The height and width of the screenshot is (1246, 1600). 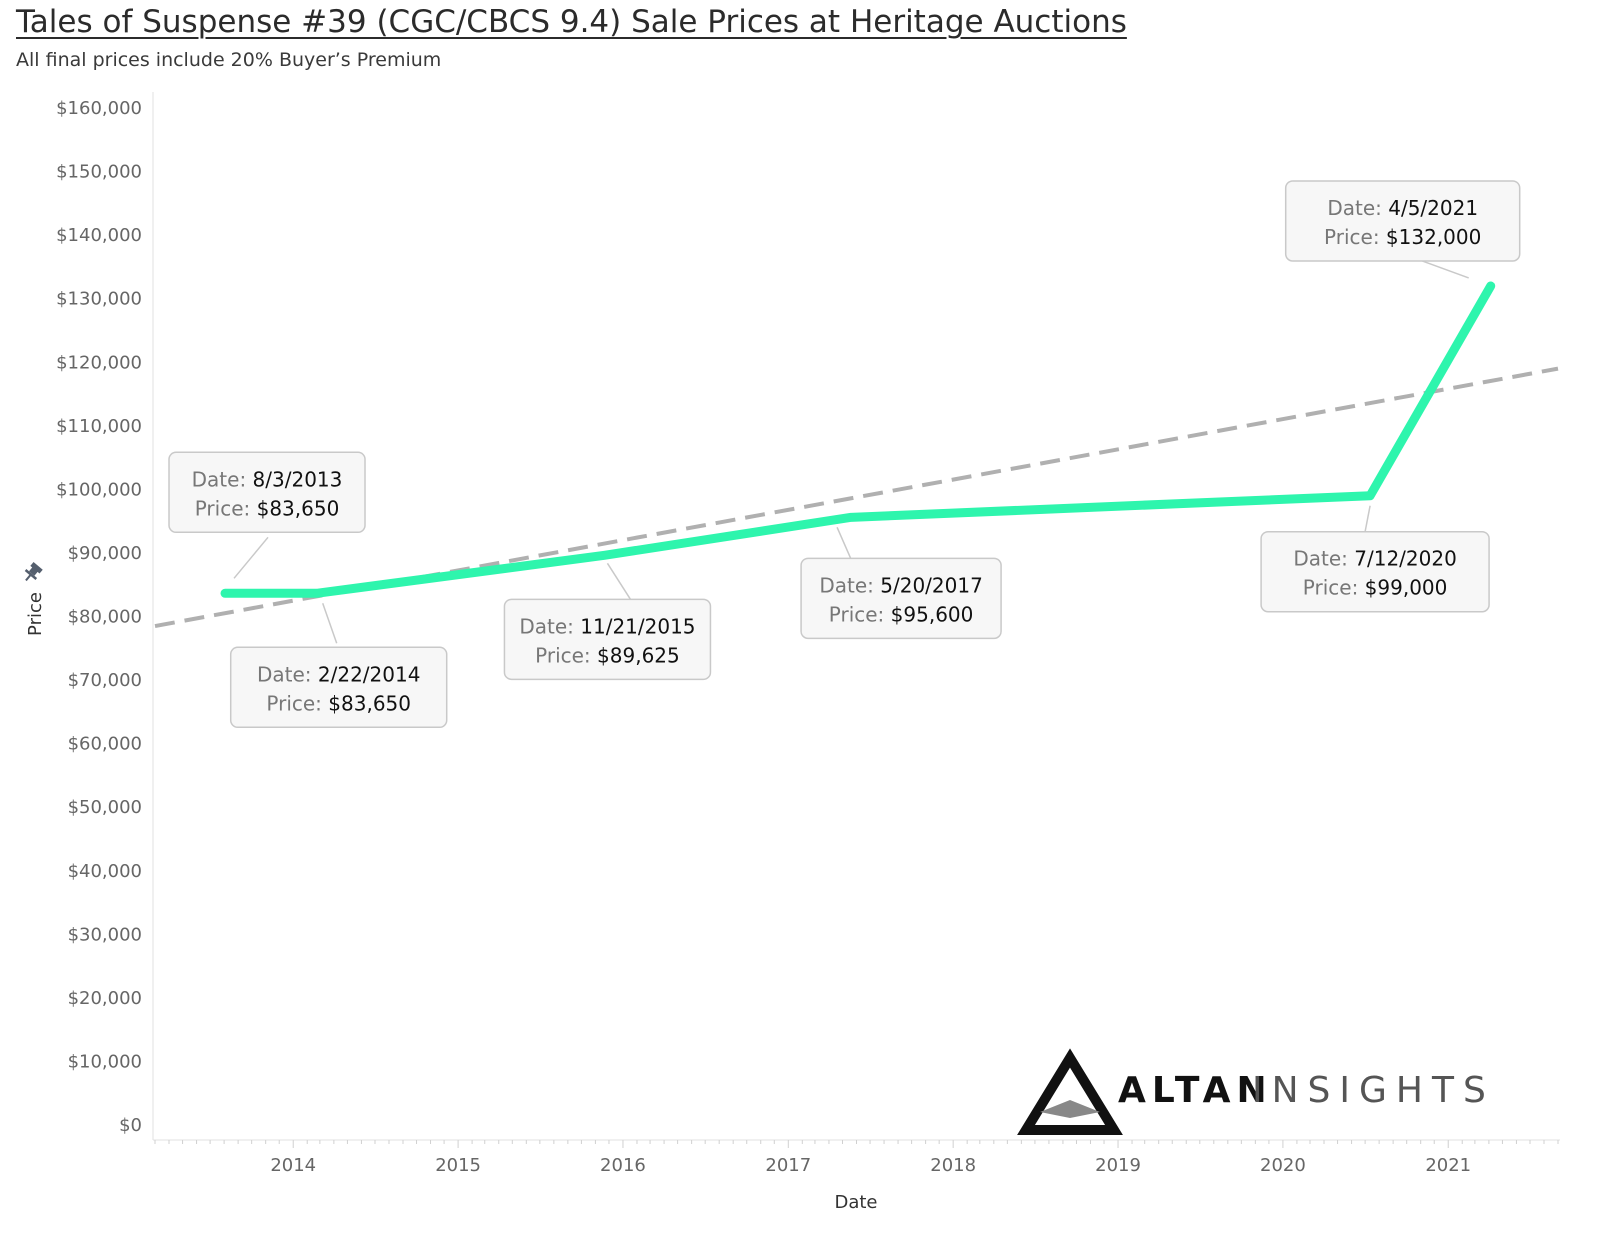 What do you see at coordinates (99, 362) in the screenshot?
I see `y-tick-label: $120,000` at bounding box center [99, 362].